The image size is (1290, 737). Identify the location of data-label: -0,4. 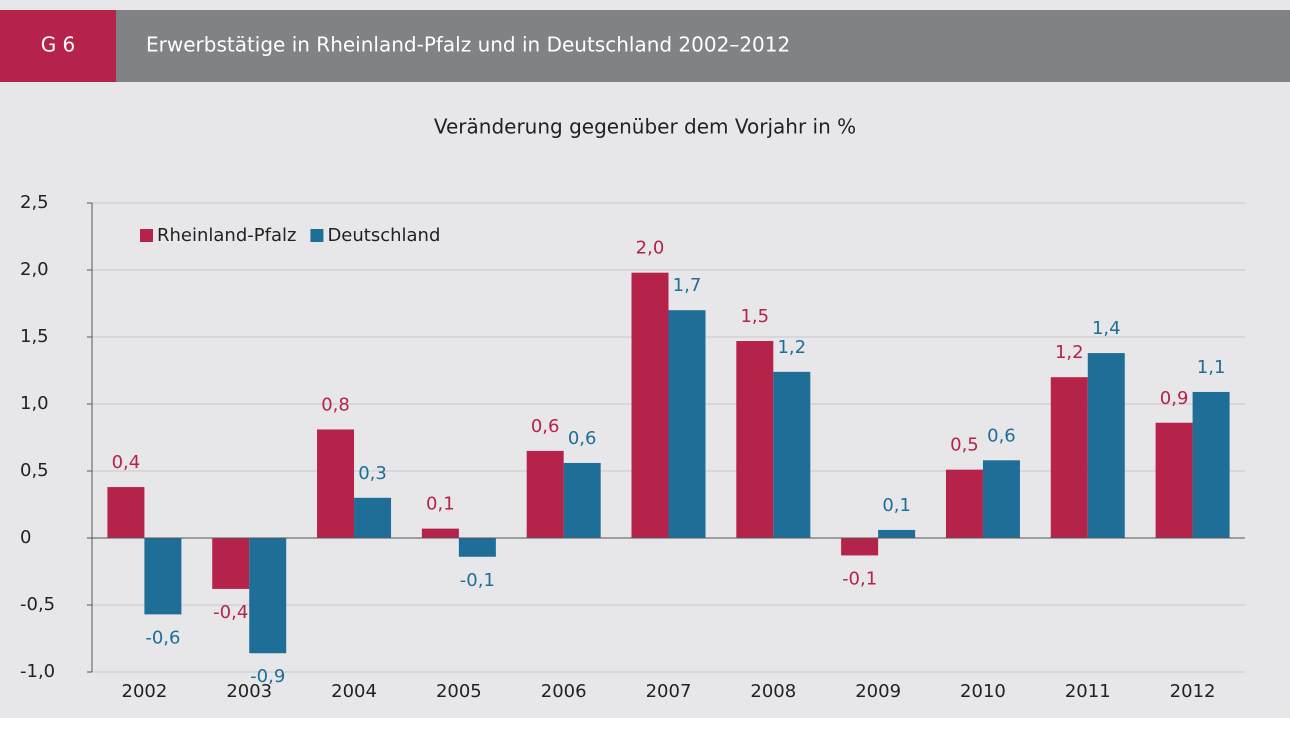
(230, 612).